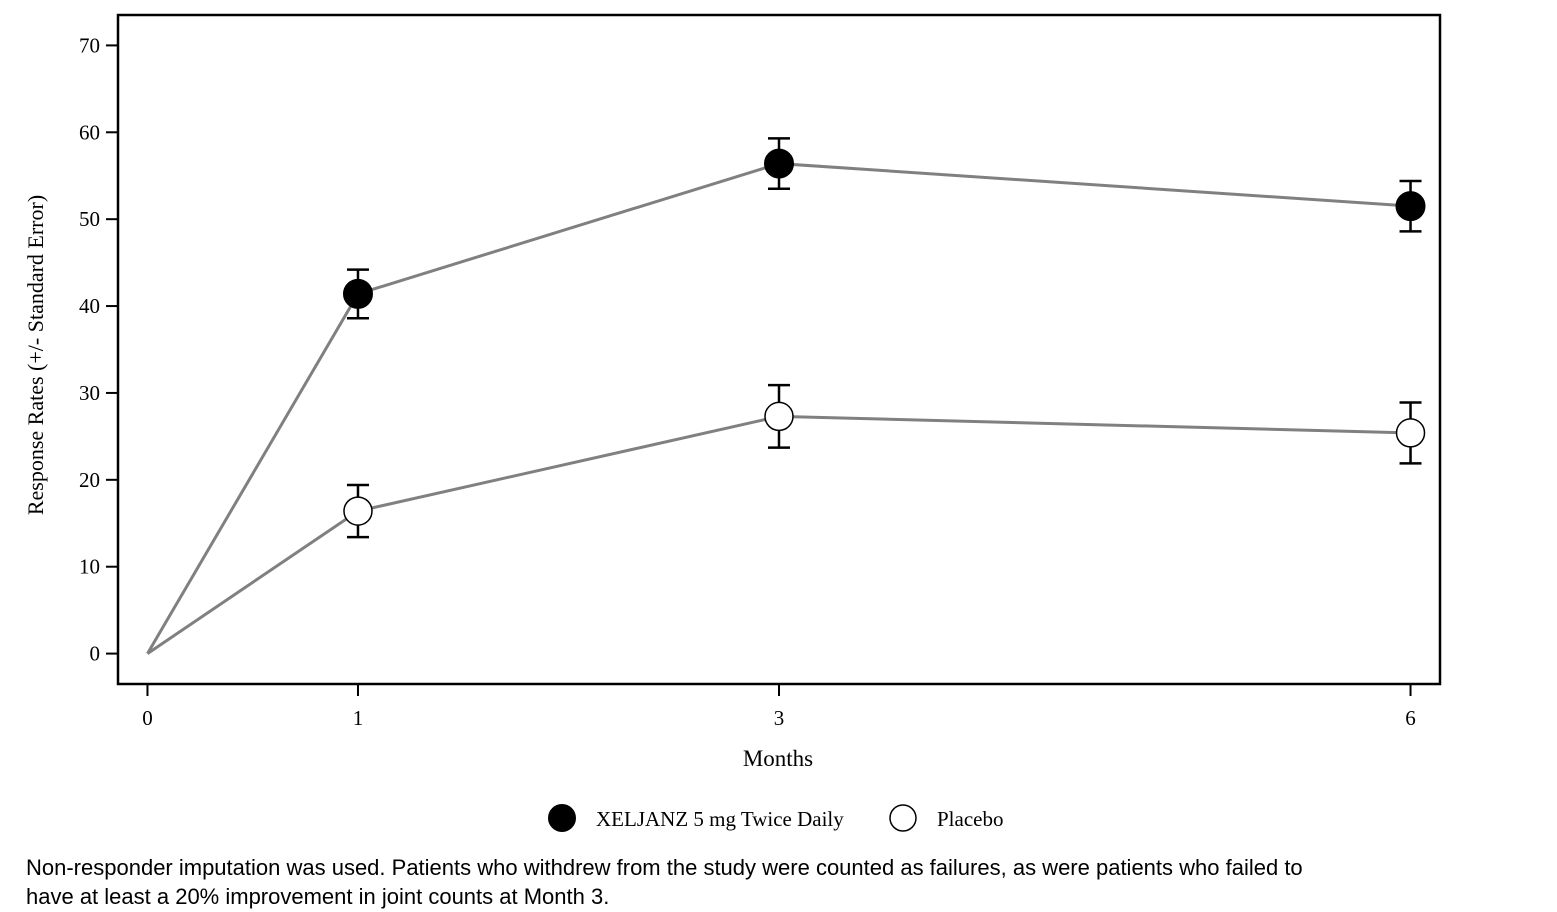 The width and height of the screenshot is (1557, 912). I want to click on x-axis: 0 1 3 6, so click(779, 707).